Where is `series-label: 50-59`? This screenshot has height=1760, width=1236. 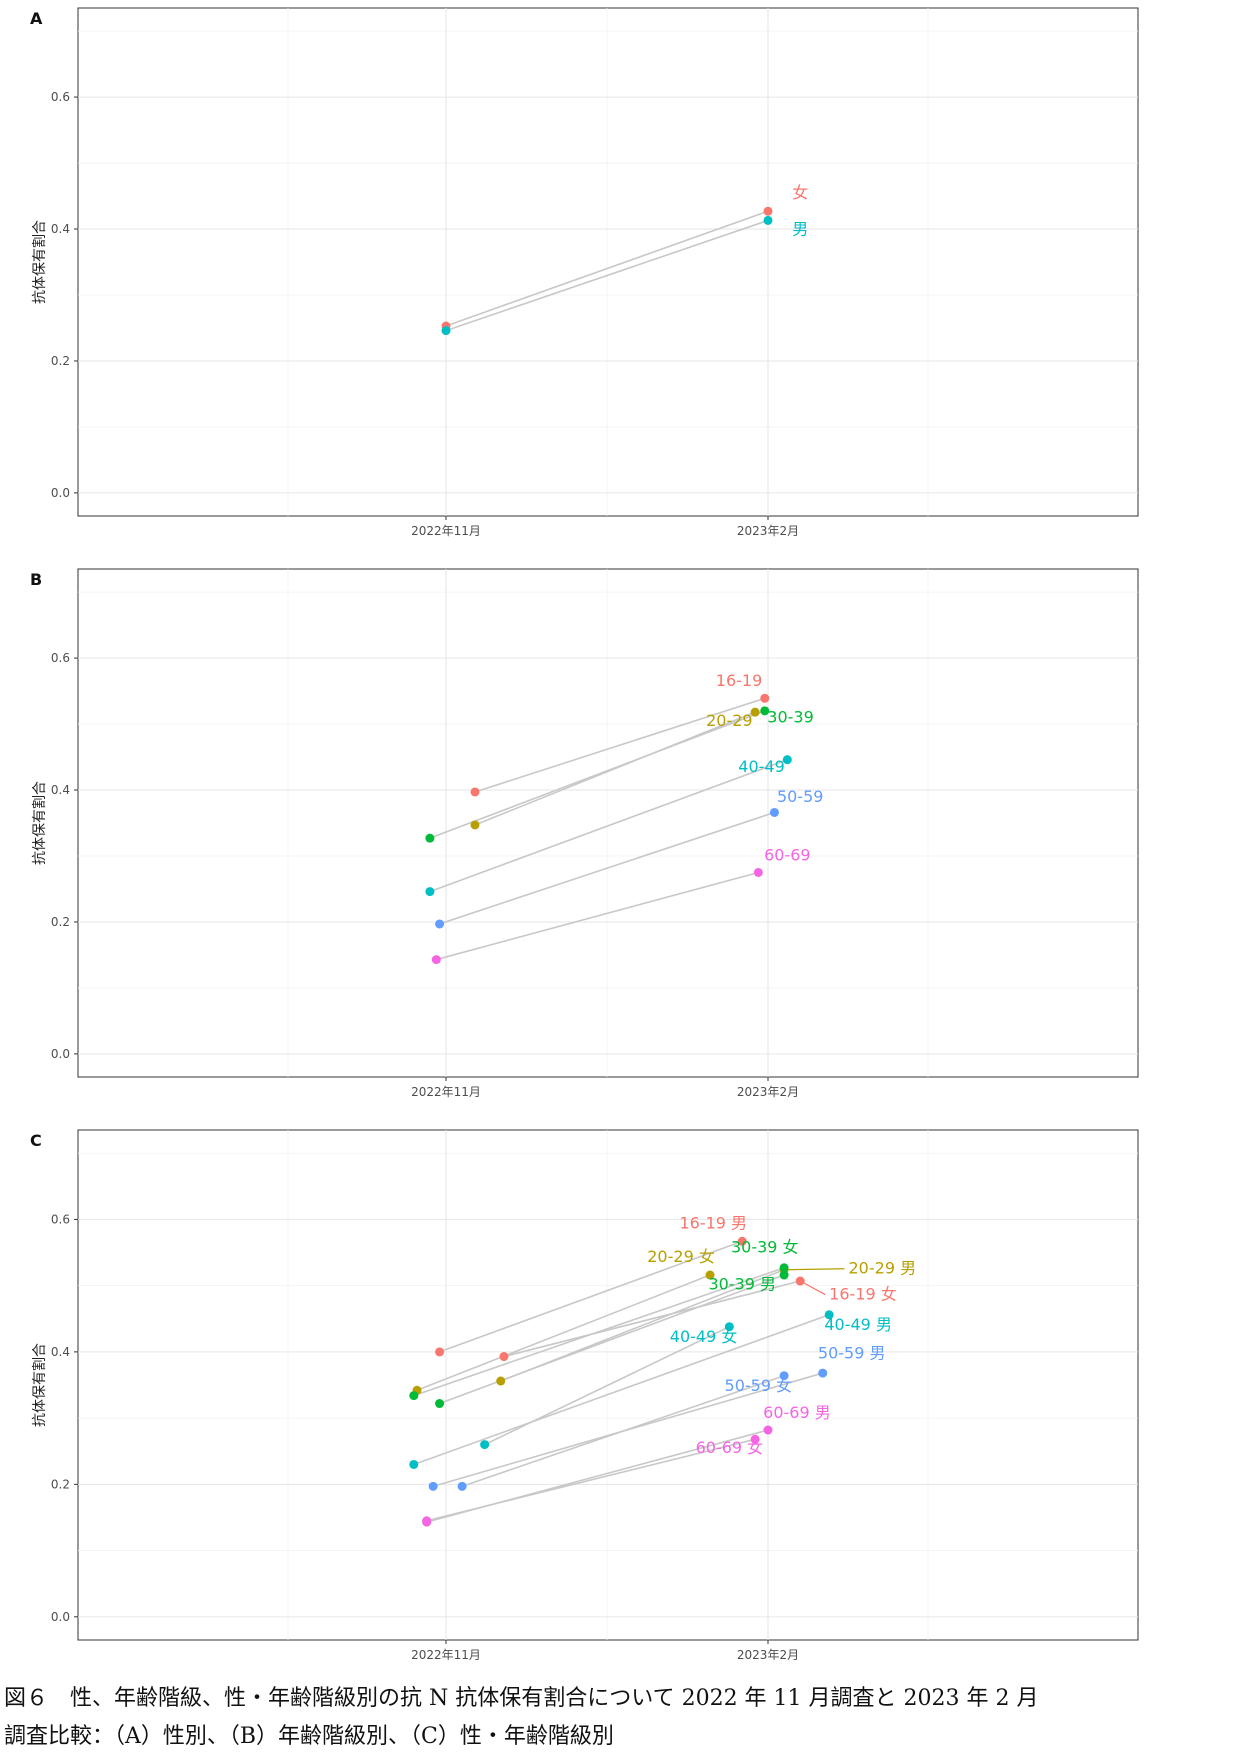 series-label: 50-59 is located at coordinates (800, 796).